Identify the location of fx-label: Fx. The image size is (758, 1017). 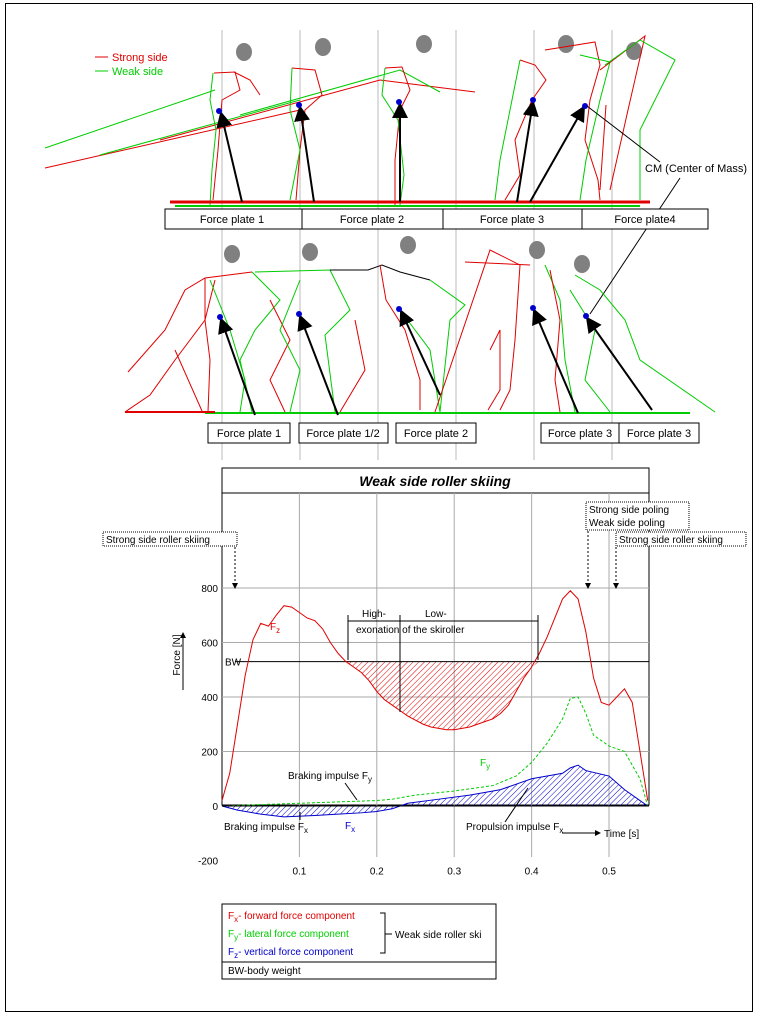
(350, 827).